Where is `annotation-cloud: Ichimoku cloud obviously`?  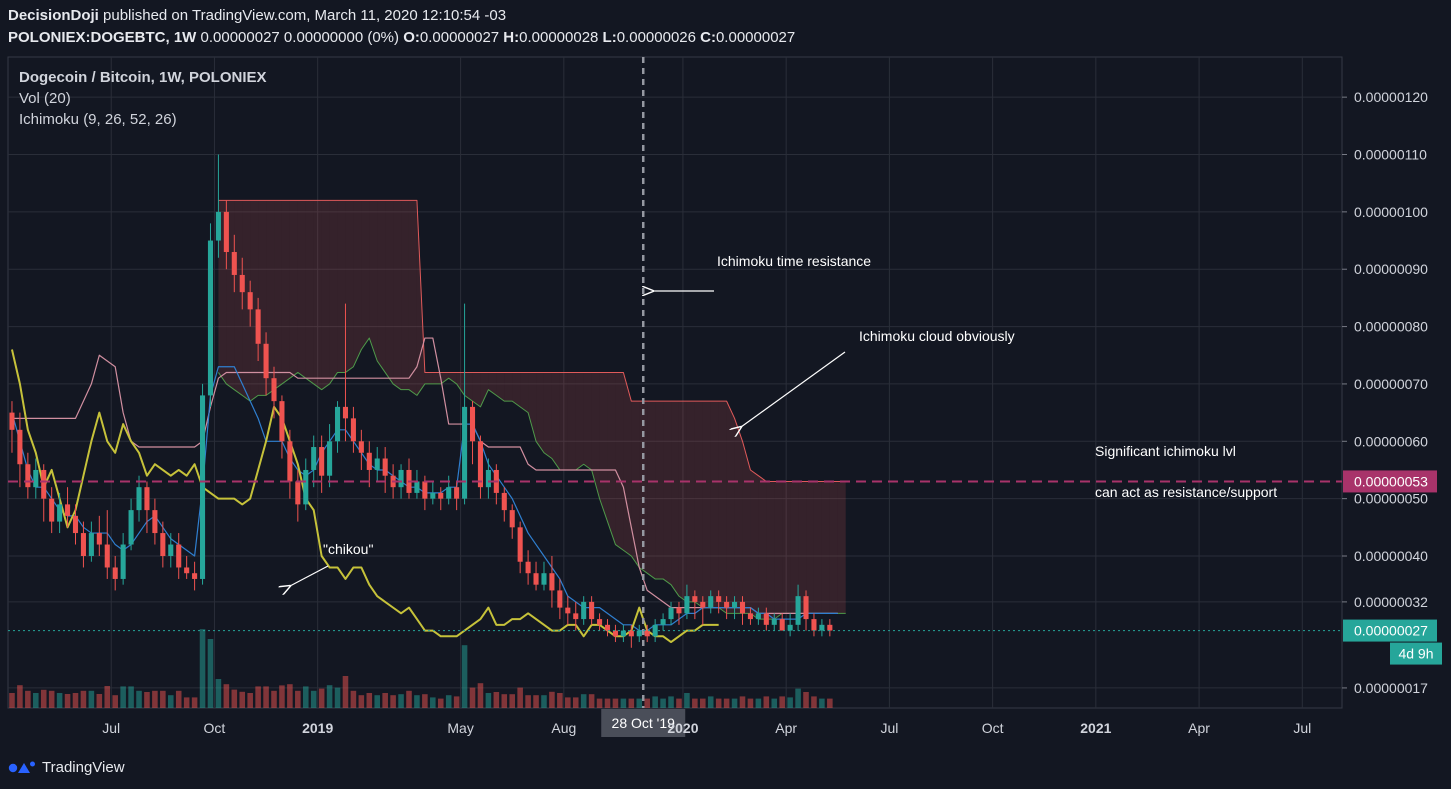 annotation-cloud: Ichimoku cloud obviously is located at coordinates (937, 336).